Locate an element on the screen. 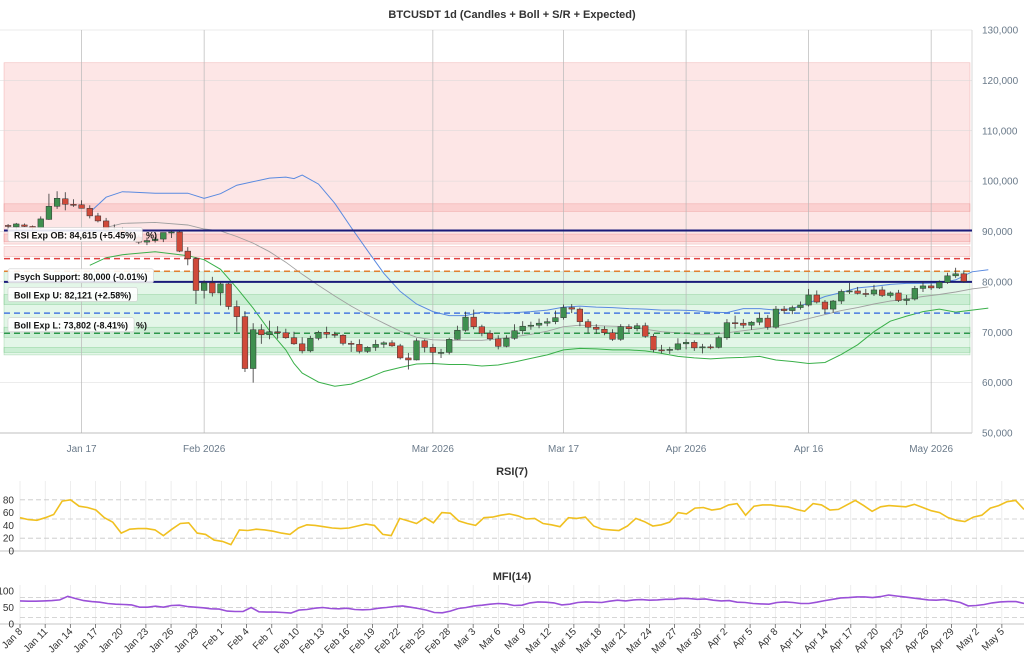 The width and height of the screenshot is (1024, 662). price-tick-label: 100,000 is located at coordinates (1000, 182).